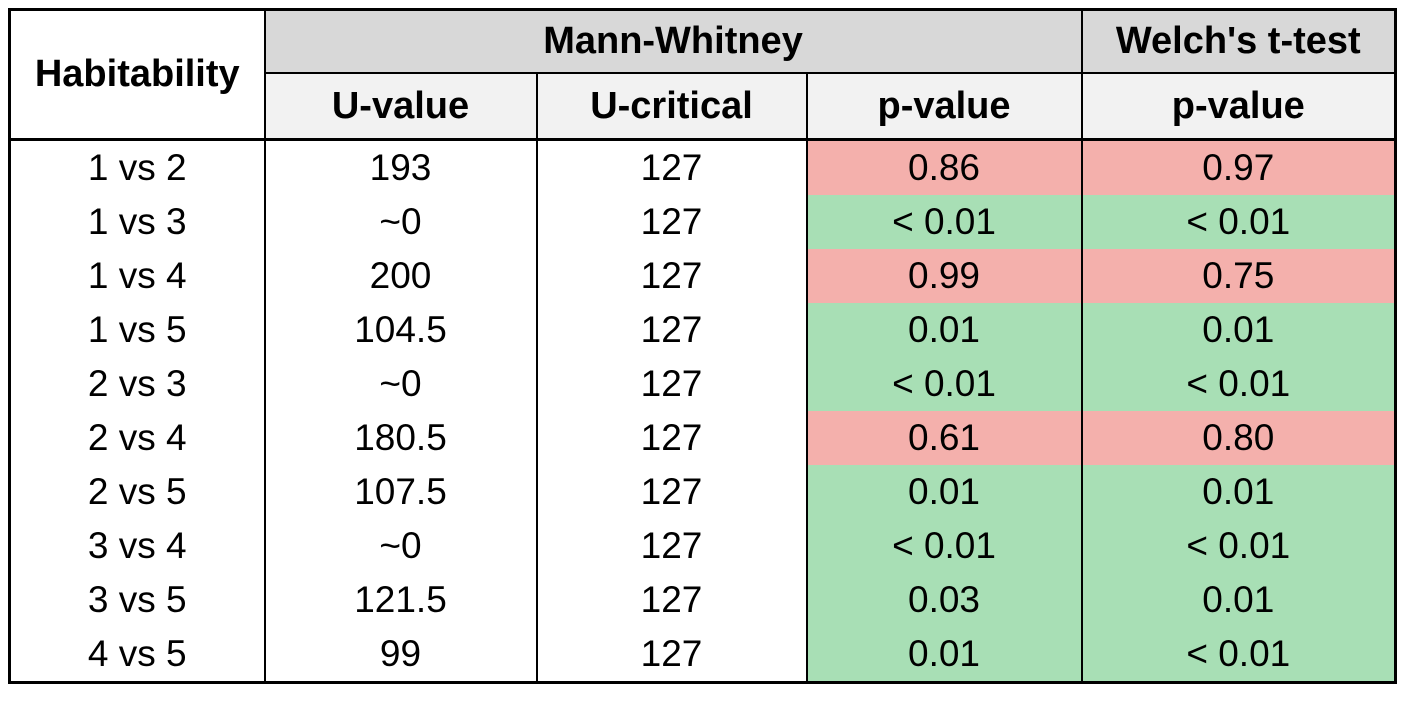  I want to click on table-row: 1 vs 2 193 127 0.86 0.97, so click(702, 167).